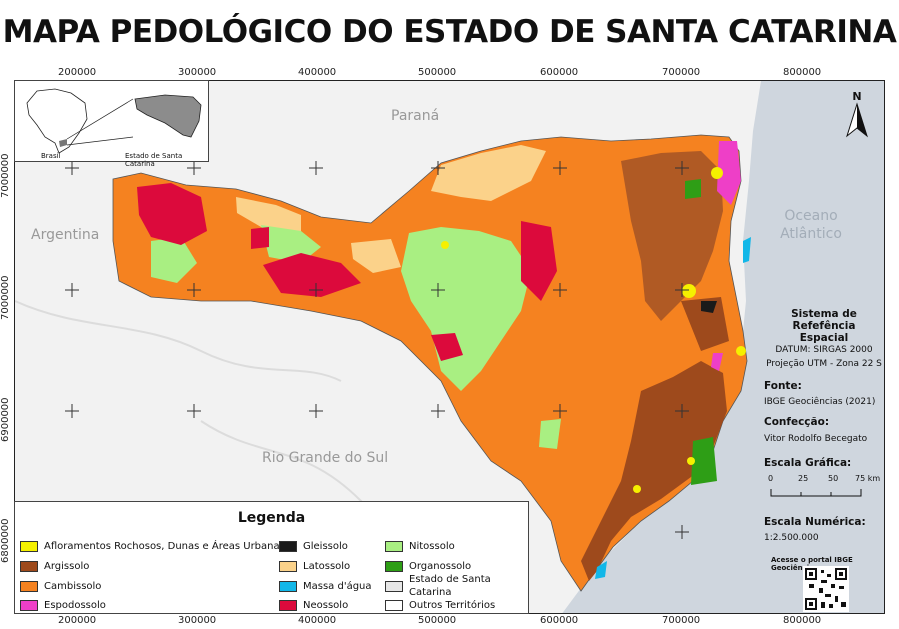 This screenshot has height=629, width=899. I want to click on north-arrow-icon, so click(857, 120).